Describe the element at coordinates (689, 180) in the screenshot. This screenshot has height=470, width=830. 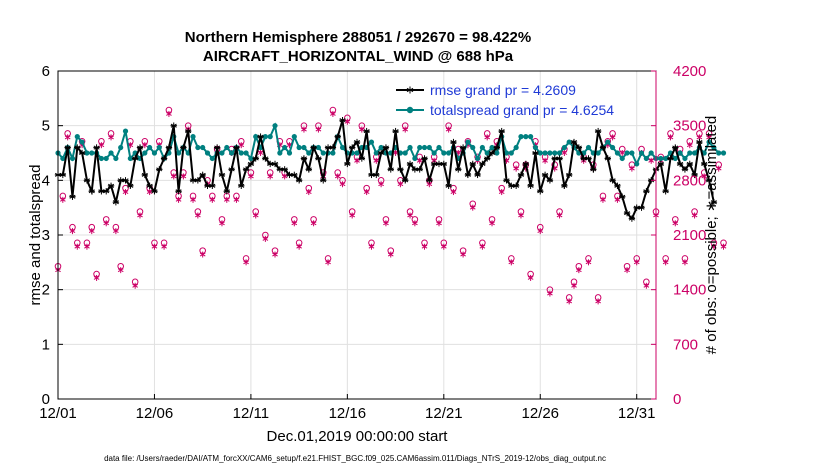
I see `y-right-tick-label: 2800` at that location.